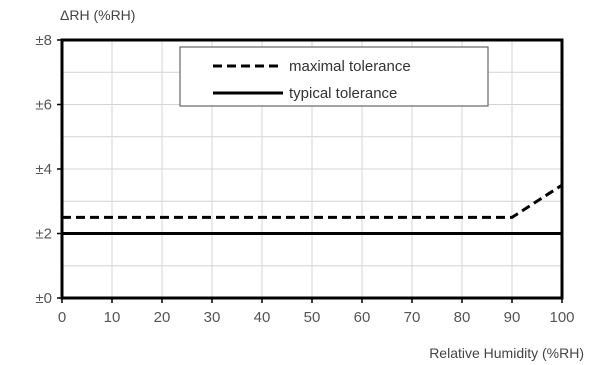 This screenshot has width=591, height=365. I want to click on legend: maximal tolerance typical tolerance, so click(334, 76).